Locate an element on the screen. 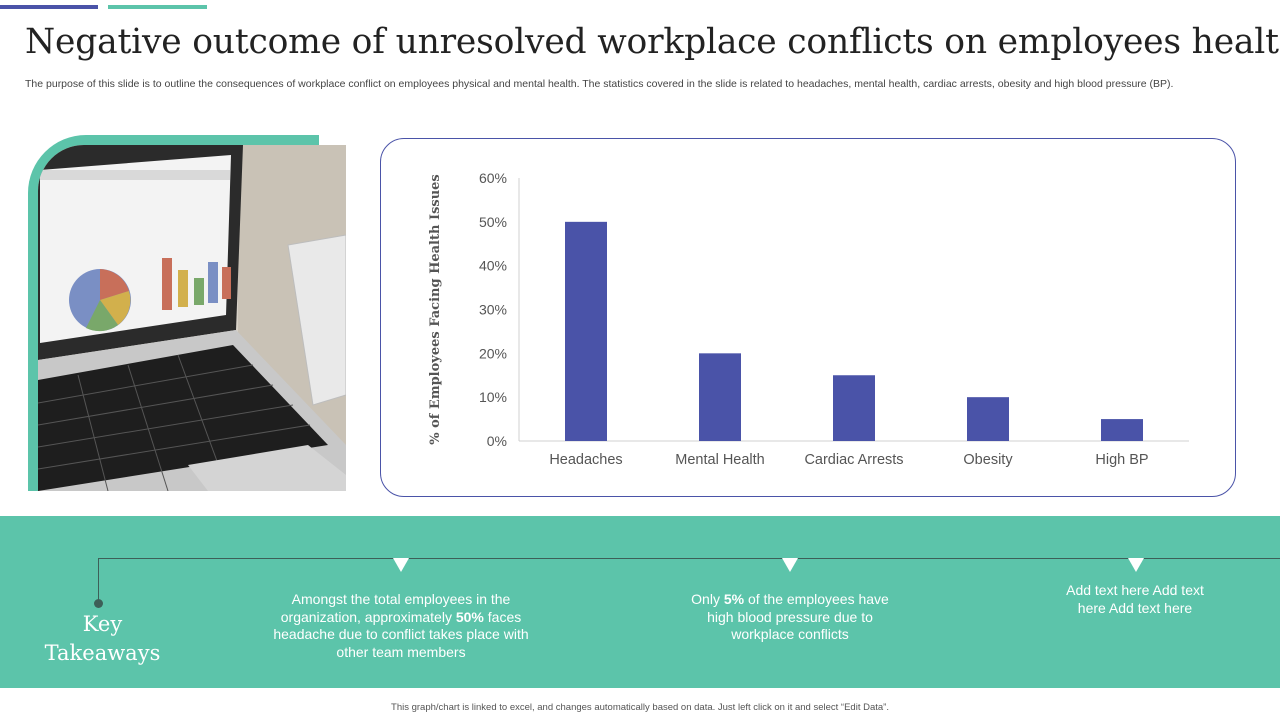 The height and width of the screenshot is (720, 1280). y-tick-label: 60% is located at coordinates (493, 178).